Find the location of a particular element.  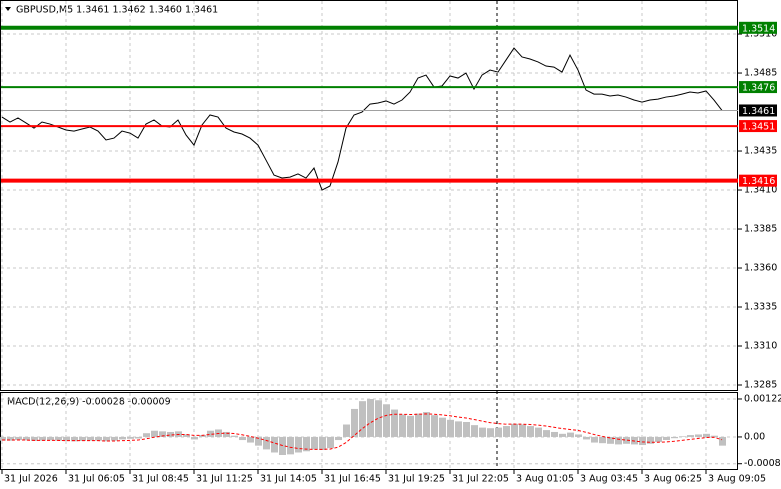

x-tick-label: 31 Jul 22:05 is located at coordinates (480, 479).